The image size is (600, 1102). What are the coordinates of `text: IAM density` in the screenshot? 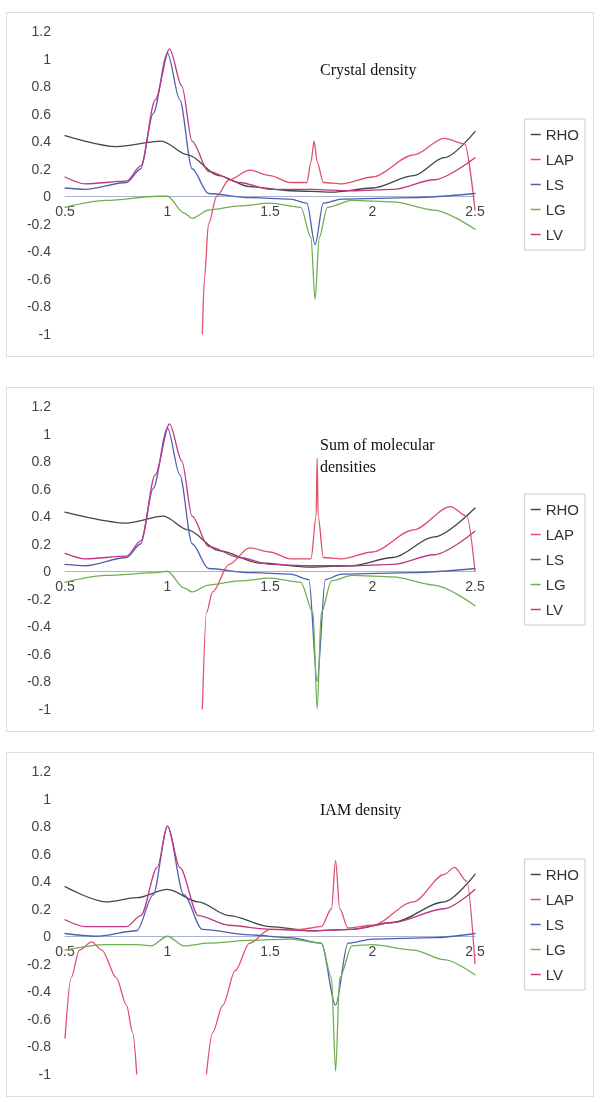 It's located at (361, 809).